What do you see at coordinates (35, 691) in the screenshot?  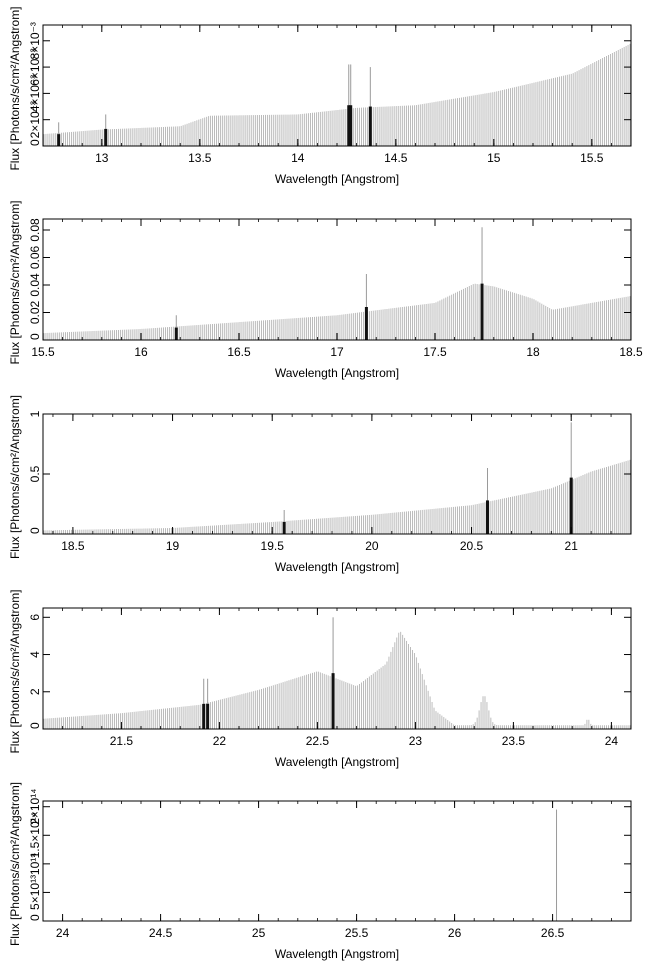 I see `y-tick-label: 2` at bounding box center [35, 691].